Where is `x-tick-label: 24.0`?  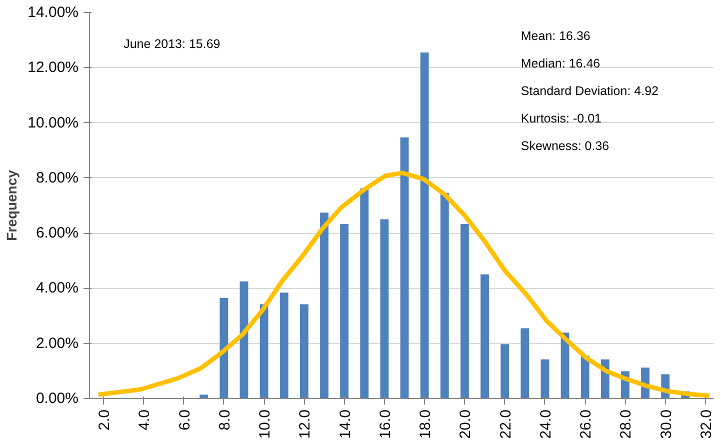
x-tick-label: 24.0 is located at coordinates (545, 424).